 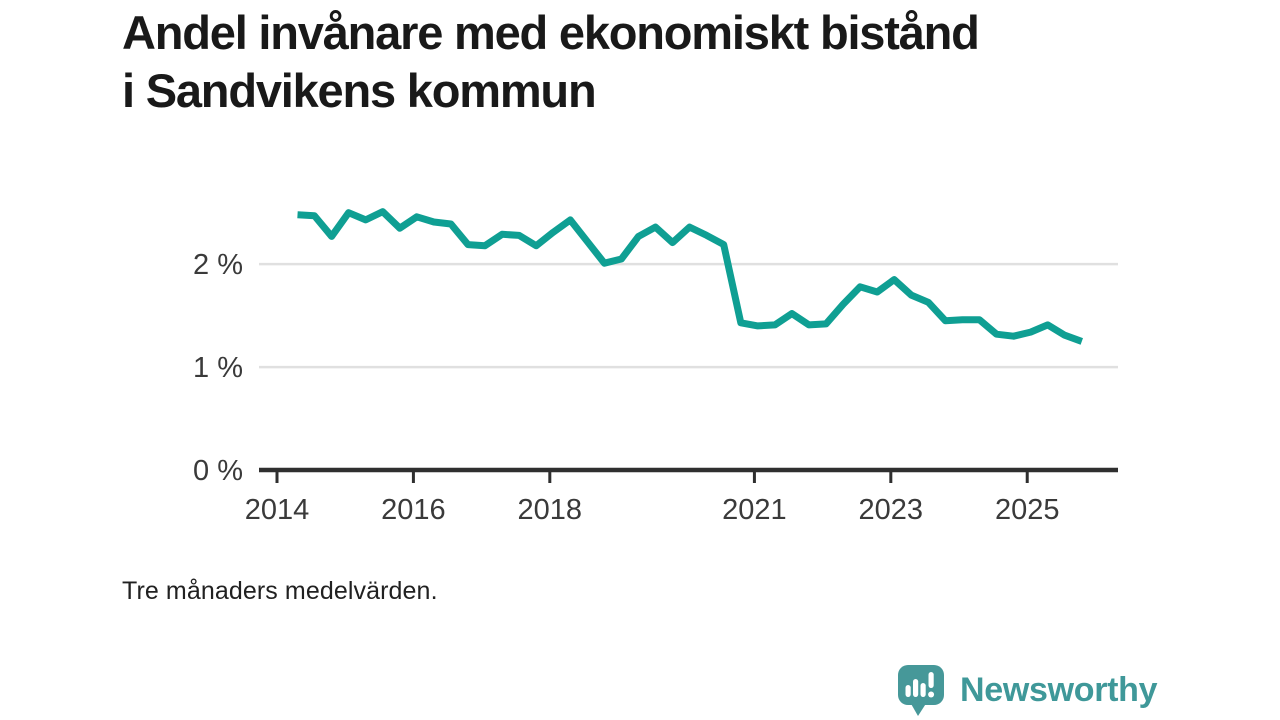 What do you see at coordinates (413, 510) in the screenshot?
I see `x-axis-tick-label: 2016` at bounding box center [413, 510].